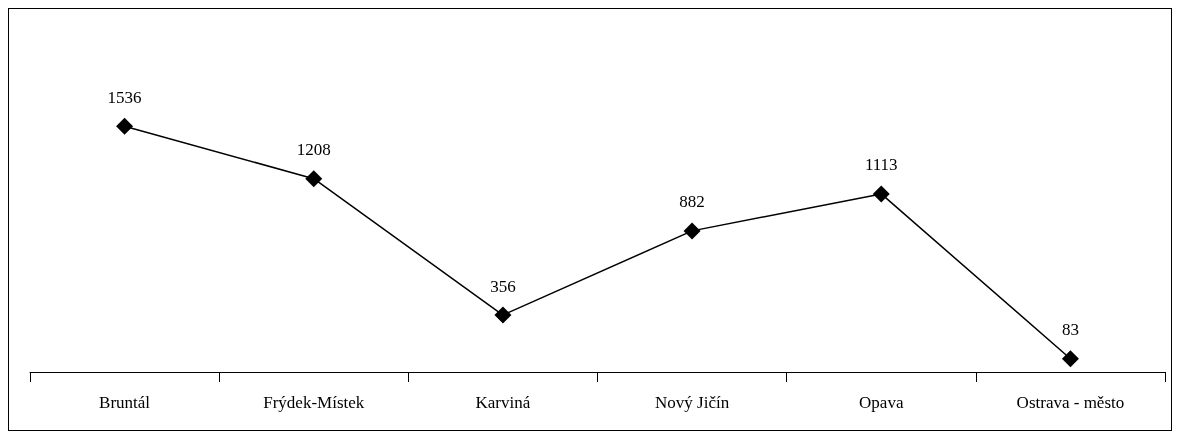 This screenshot has height=441, width=1182. I want to click on data-label: 1113, so click(881, 165).